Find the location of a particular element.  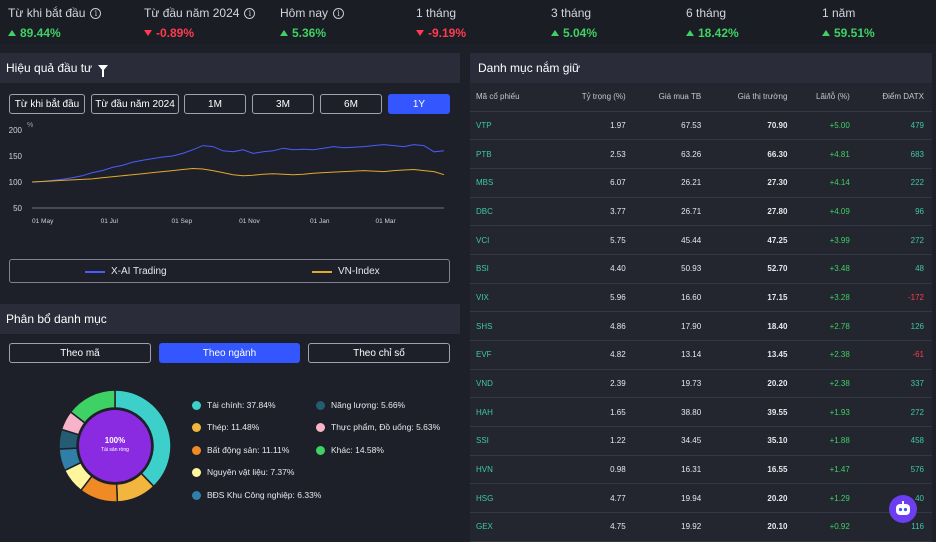

table-row: GEX 4.75 19.92 20.10 +0.92 116 is located at coordinates (701, 527).